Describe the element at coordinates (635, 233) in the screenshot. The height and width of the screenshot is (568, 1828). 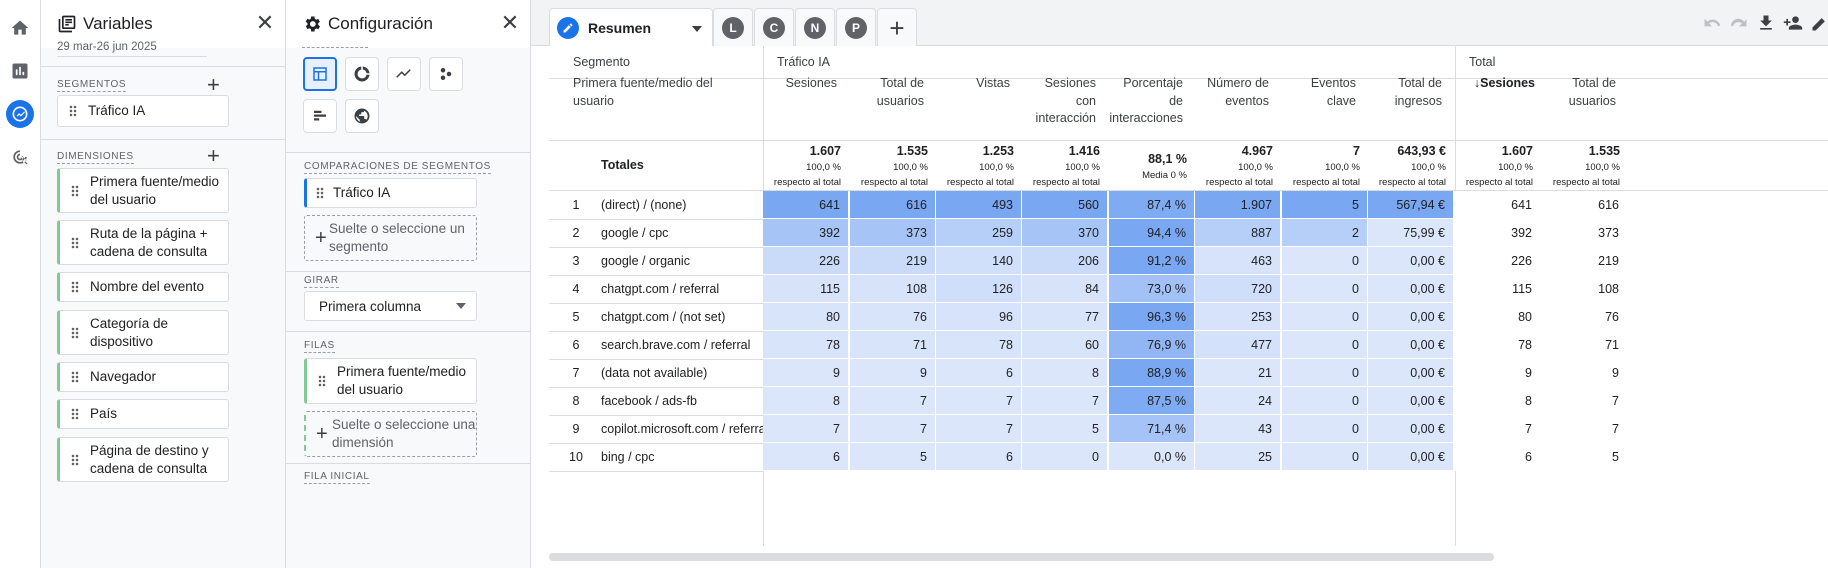
I see `row-label: google / cpc` at that location.